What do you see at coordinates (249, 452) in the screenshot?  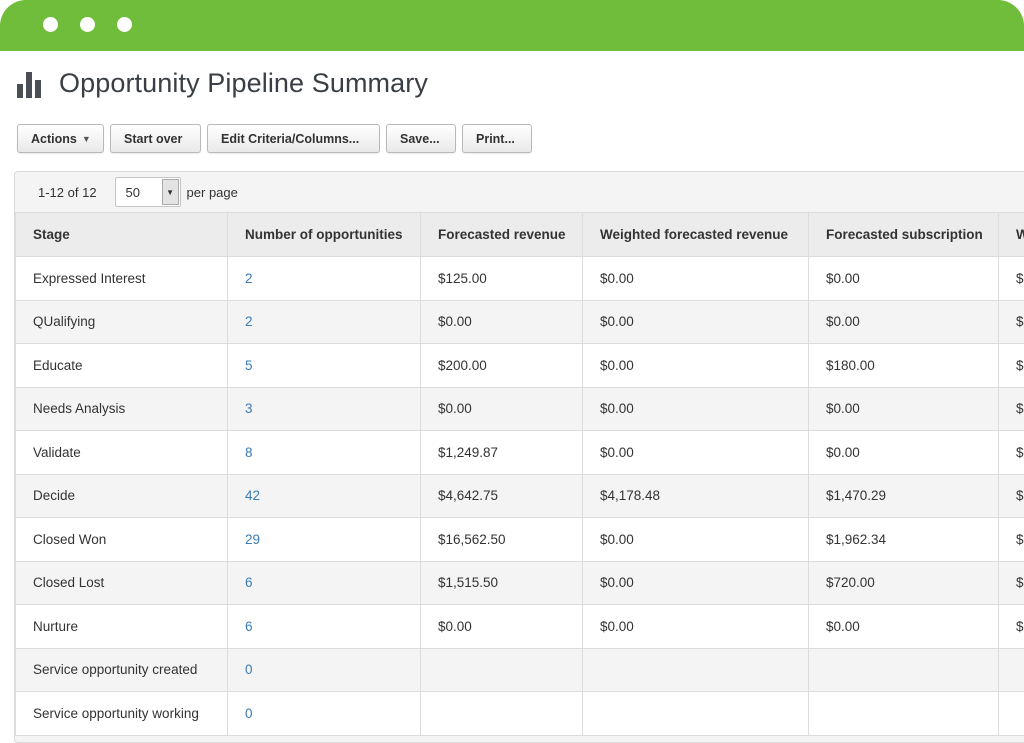 I see `opportunity-count-link: 8` at bounding box center [249, 452].